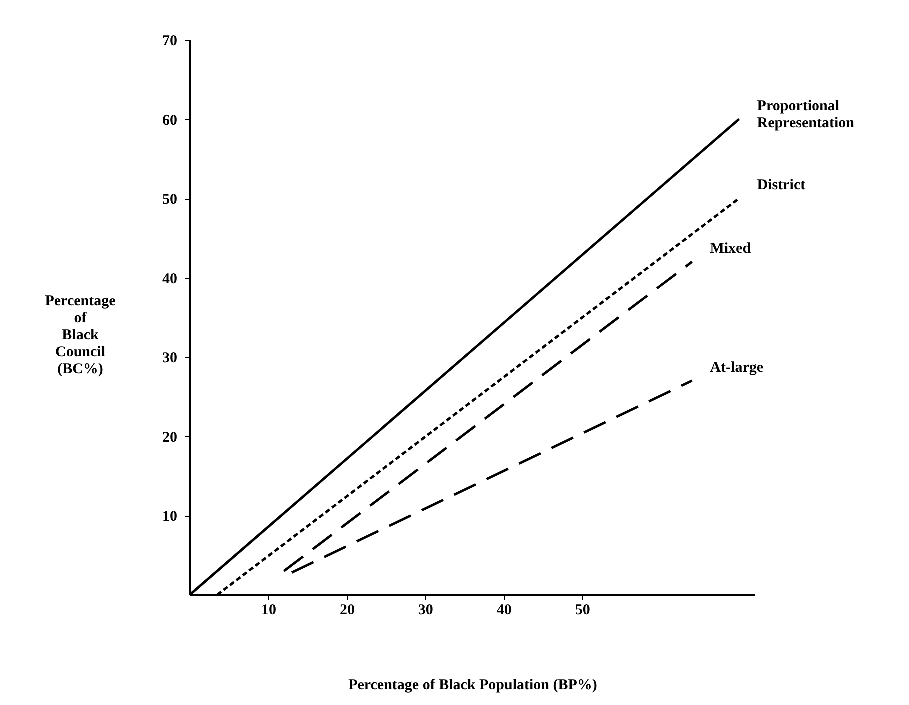 The image size is (909, 705). I want to click on y-tick-label: 40, so click(170, 279).